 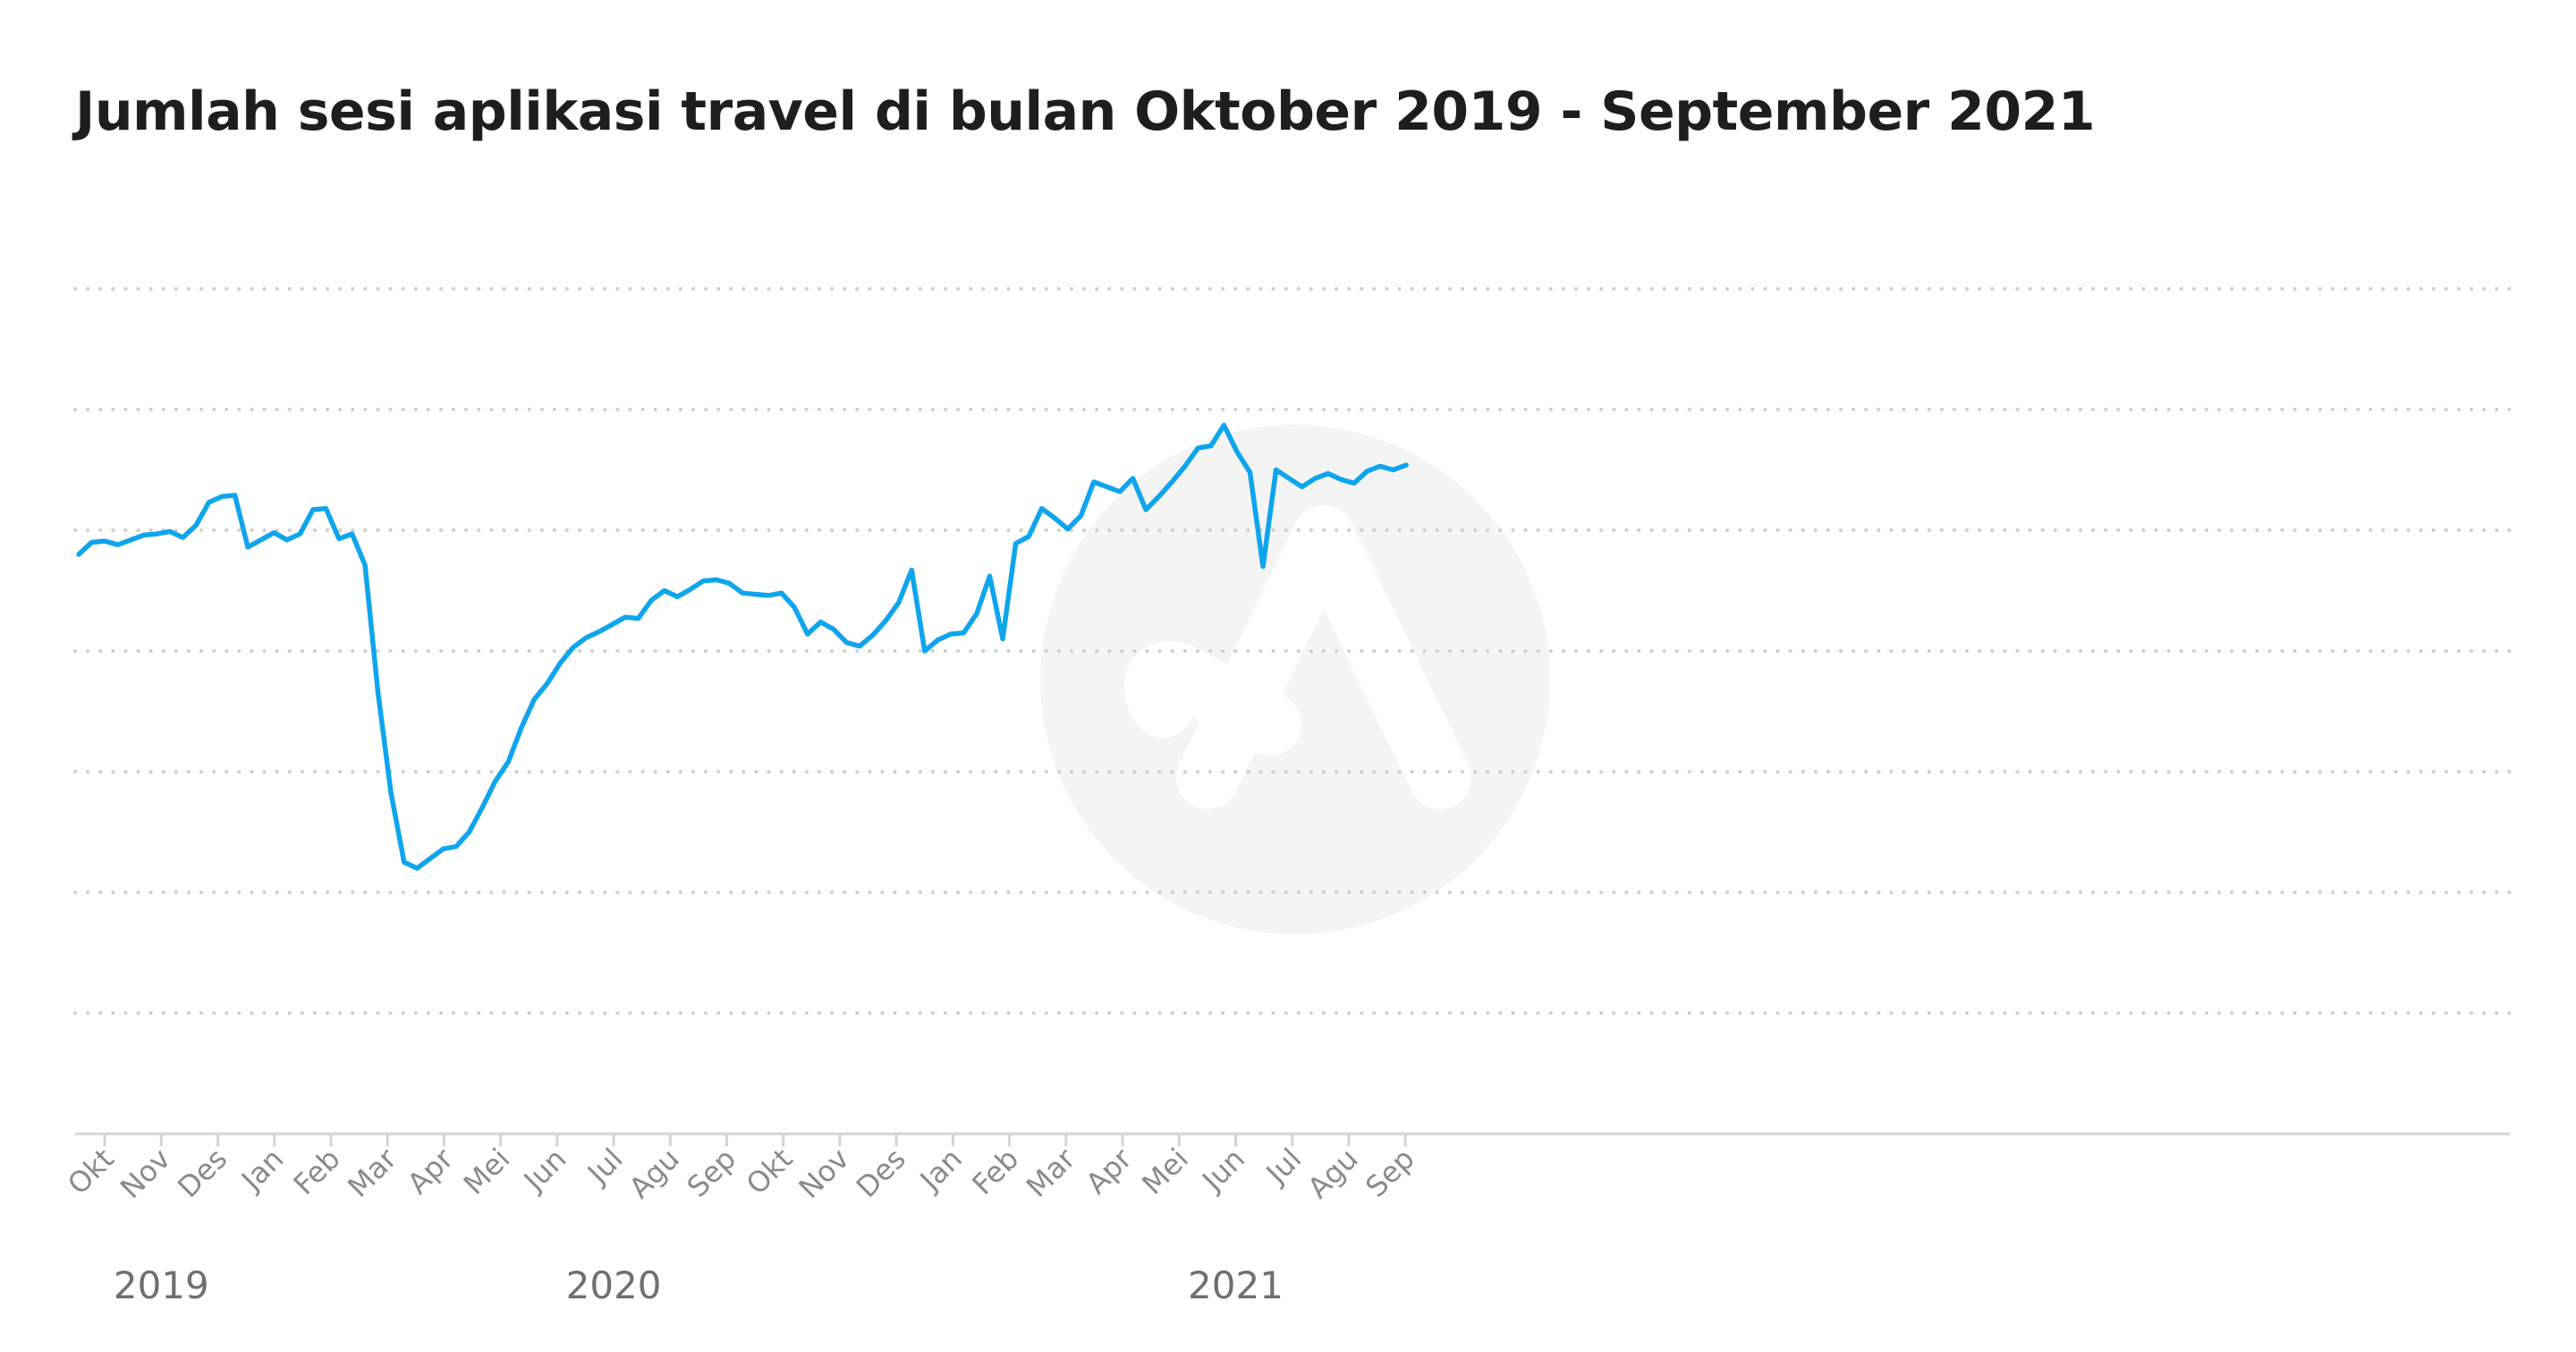 I want to click on year-label: 2019, so click(x=161, y=1285).